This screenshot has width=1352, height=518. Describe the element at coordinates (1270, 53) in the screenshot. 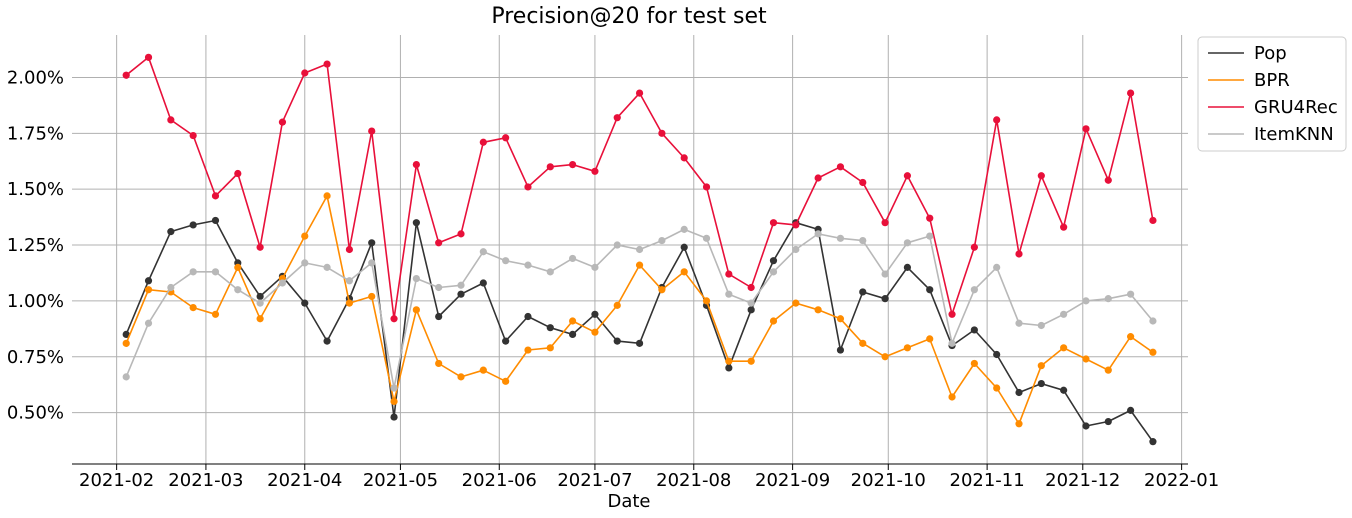

I see `legend-label-pop: Pop` at that location.